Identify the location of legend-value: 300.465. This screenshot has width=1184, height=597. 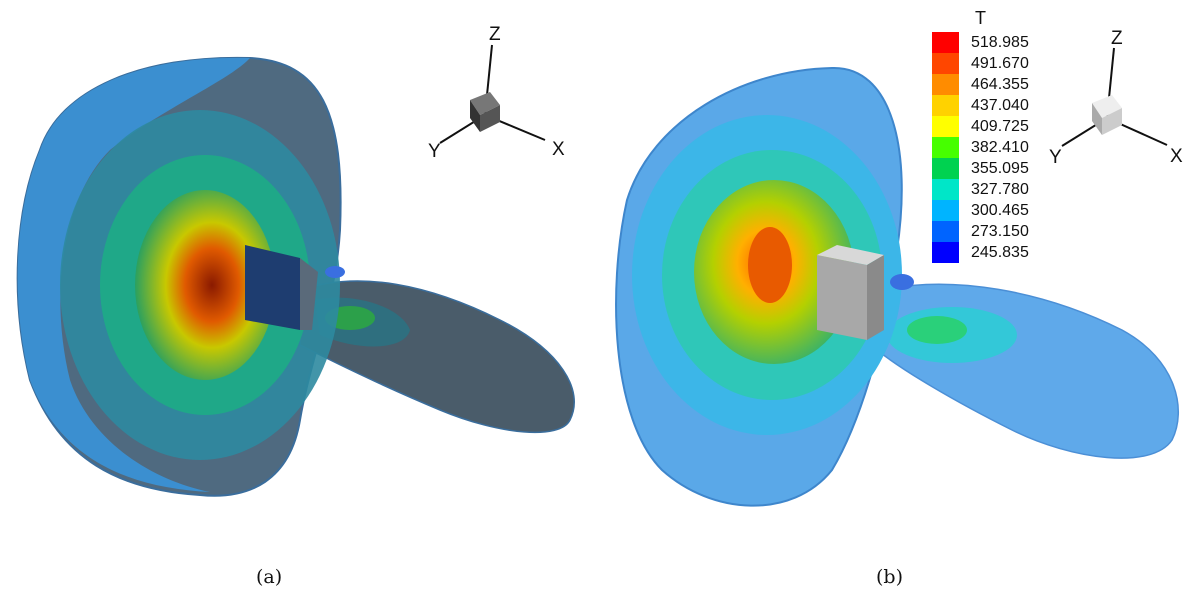
(1000, 210).